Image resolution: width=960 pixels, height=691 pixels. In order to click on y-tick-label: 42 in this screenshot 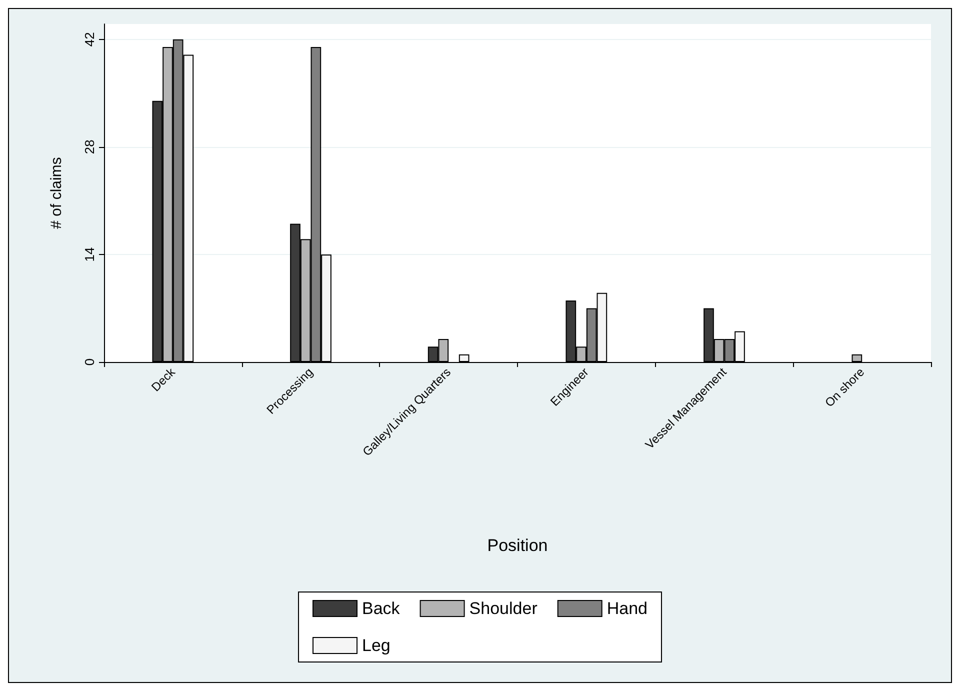, I will do `click(89, 39)`.